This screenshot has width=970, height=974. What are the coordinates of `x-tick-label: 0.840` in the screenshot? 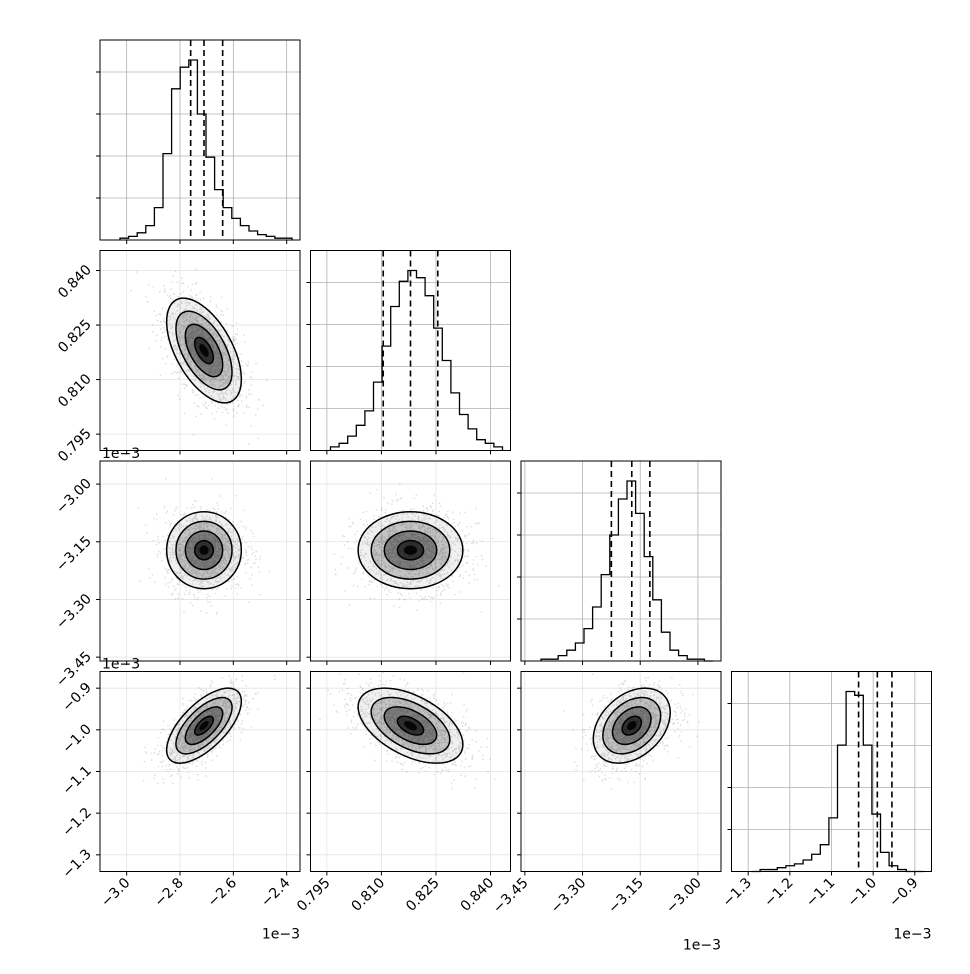 It's located at (478, 895).